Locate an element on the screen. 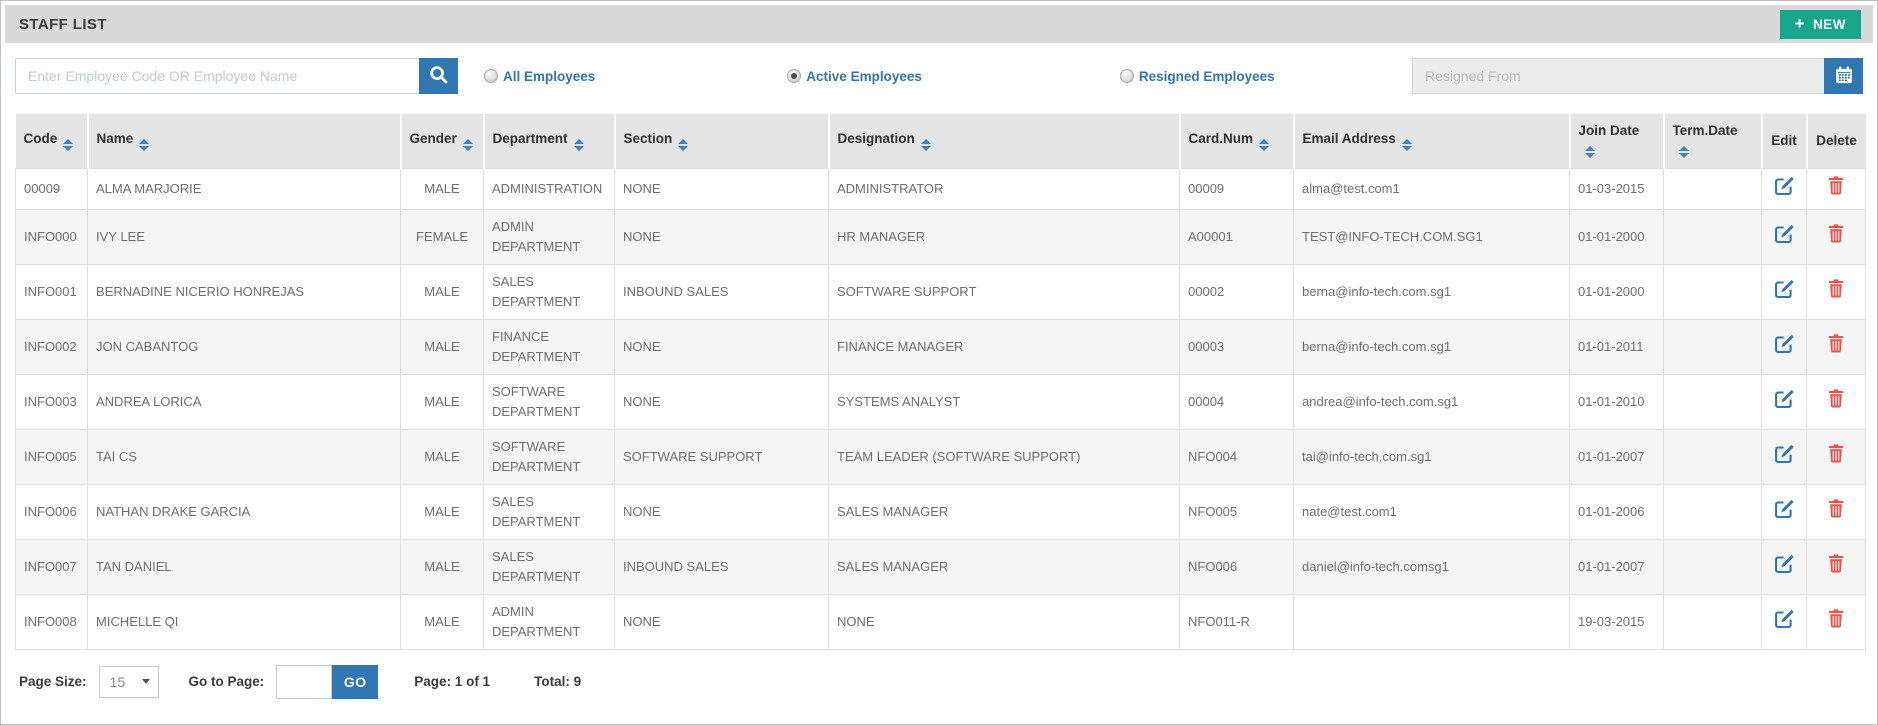 This screenshot has width=1878, height=725. column-header-gender: Gender is located at coordinates (442, 141).